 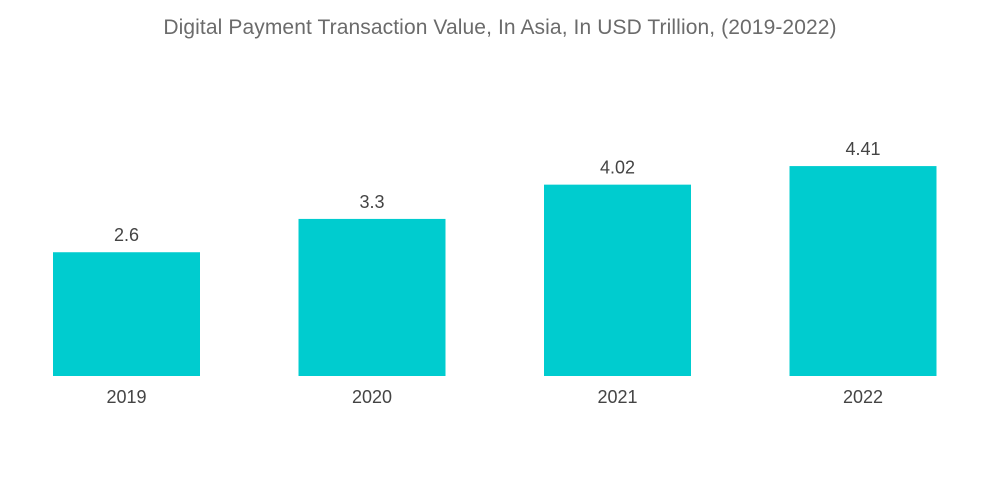 What do you see at coordinates (863, 271) in the screenshot?
I see `bar-2022` at bounding box center [863, 271].